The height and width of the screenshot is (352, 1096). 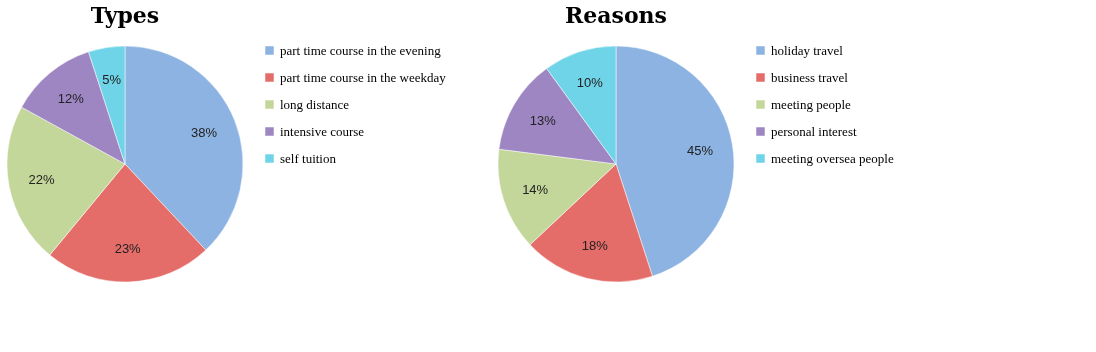 What do you see at coordinates (807, 50) in the screenshot?
I see `legend-label: holiday travel` at bounding box center [807, 50].